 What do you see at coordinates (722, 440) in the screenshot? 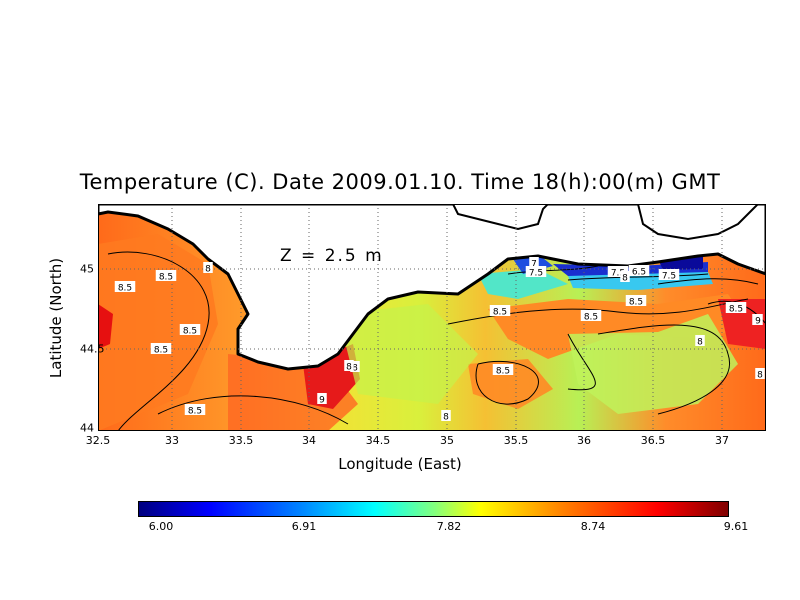
I see `x-tick: 37` at bounding box center [722, 440].